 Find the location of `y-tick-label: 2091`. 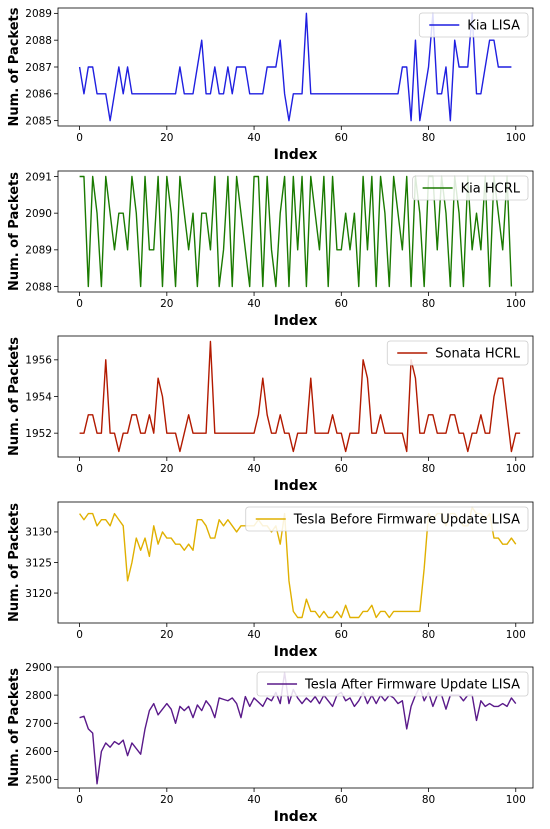

y-tick-label: 2091 is located at coordinates (38, 177).